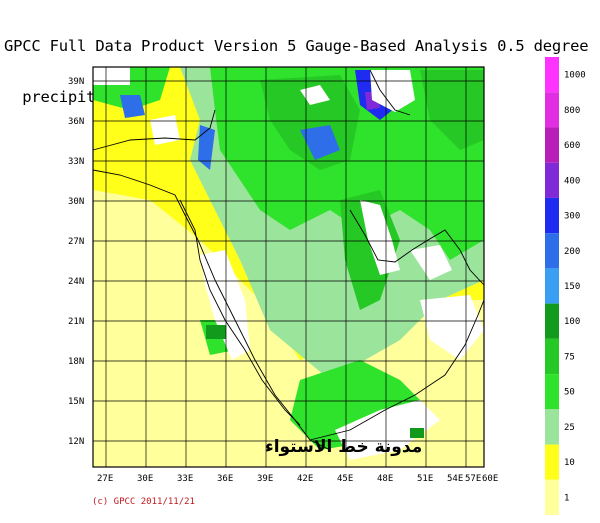 This screenshot has width=600, height=523. I want to click on lon-label: 36E, so click(225, 479).